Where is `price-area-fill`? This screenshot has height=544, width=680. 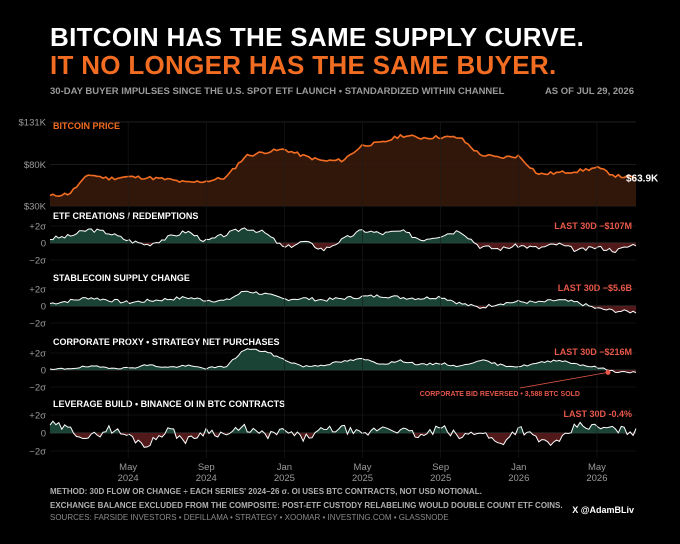 price-area-fill is located at coordinates (343, 170).